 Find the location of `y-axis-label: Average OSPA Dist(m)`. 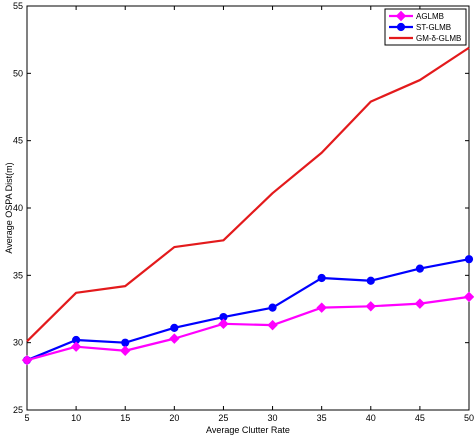

y-axis-label: Average OSPA Dist(m) is located at coordinates (9, 207).